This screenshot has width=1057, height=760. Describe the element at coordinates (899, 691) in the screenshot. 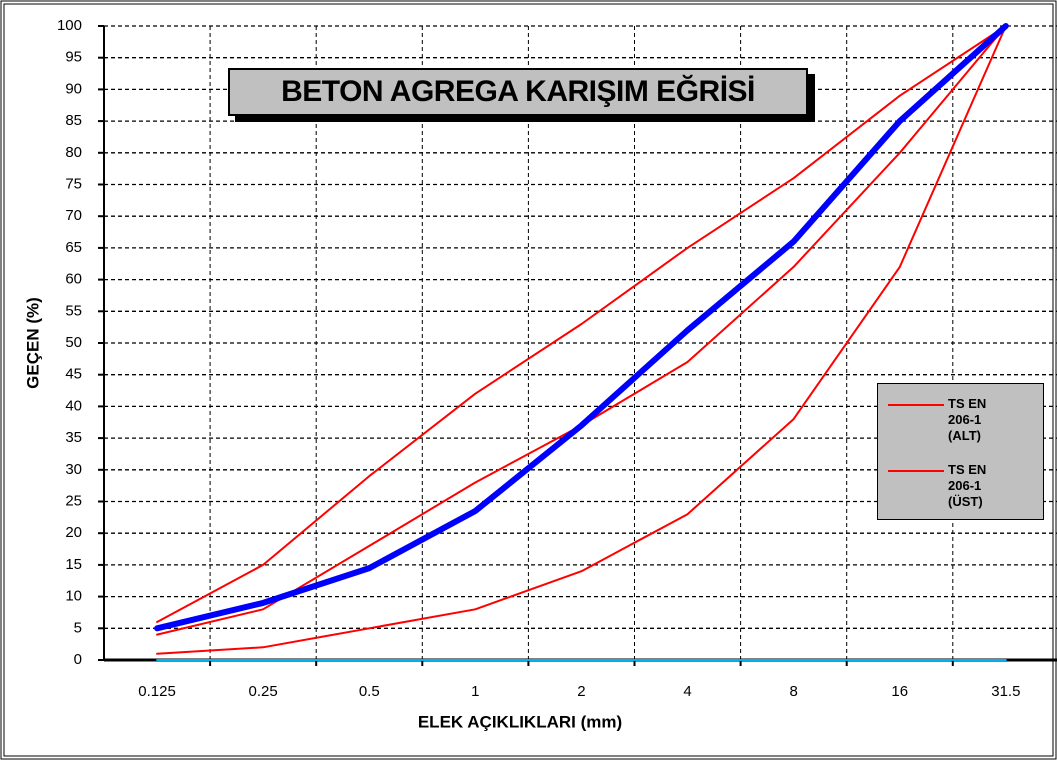

I see `x-tick-label: 16` at that location.